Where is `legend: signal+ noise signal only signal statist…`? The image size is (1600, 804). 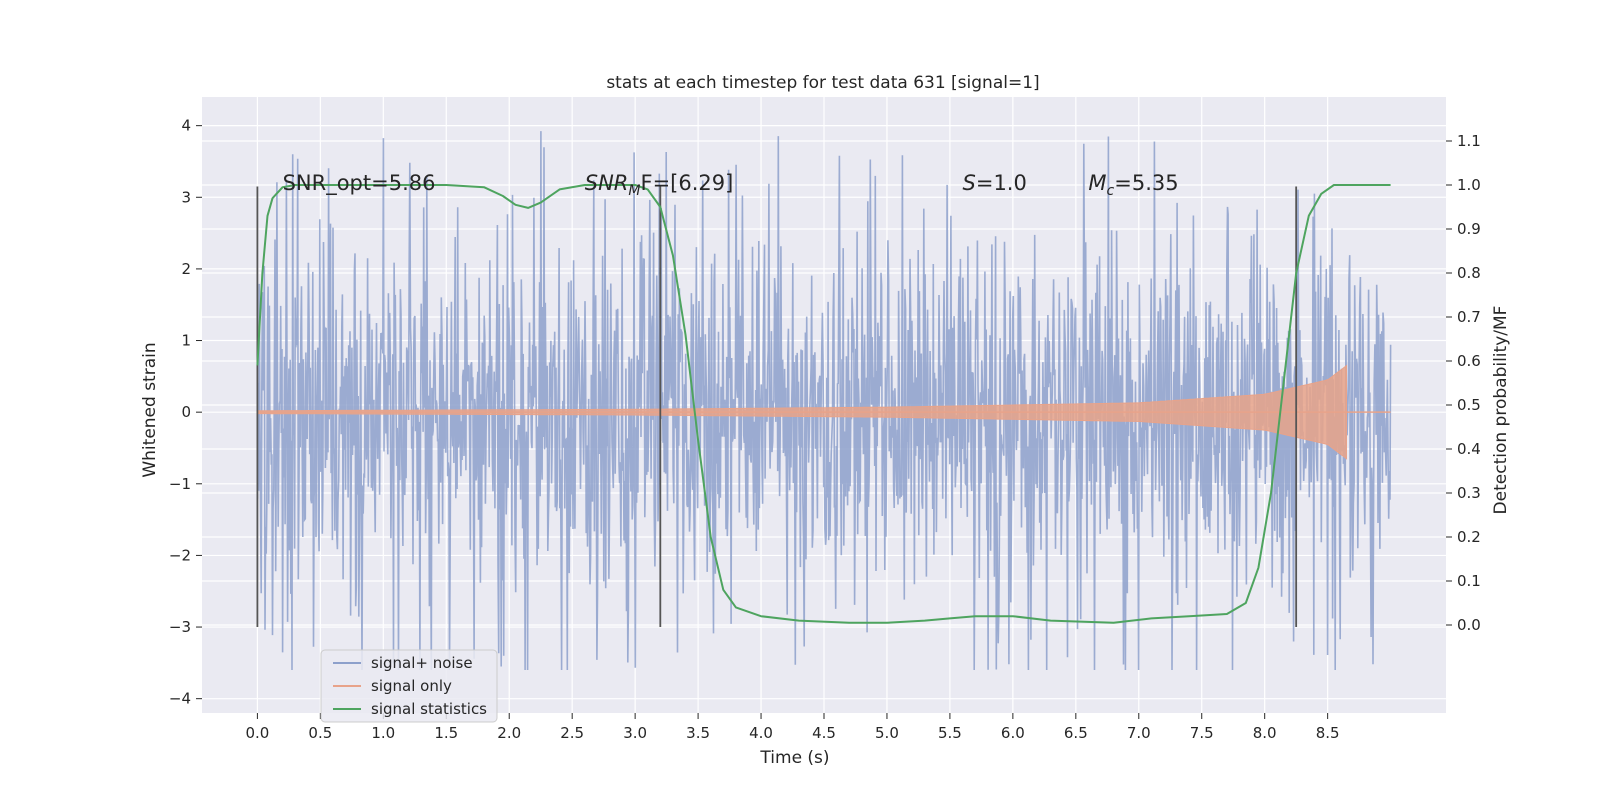 legend: signal+ noise signal only signal statist… is located at coordinates (409, 686).